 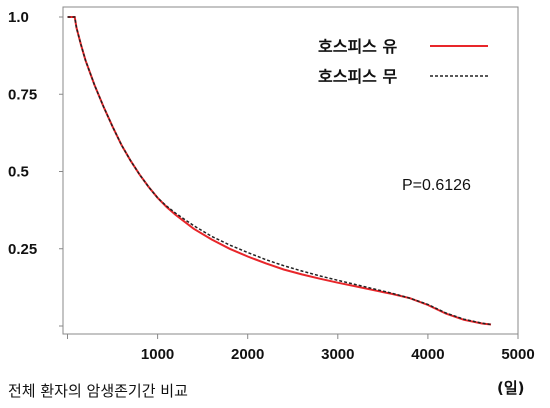 What do you see at coordinates (357, 76) in the screenshot?
I see `legend-label-hospice-no: 호스피스 무` at bounding box center [357, 76].